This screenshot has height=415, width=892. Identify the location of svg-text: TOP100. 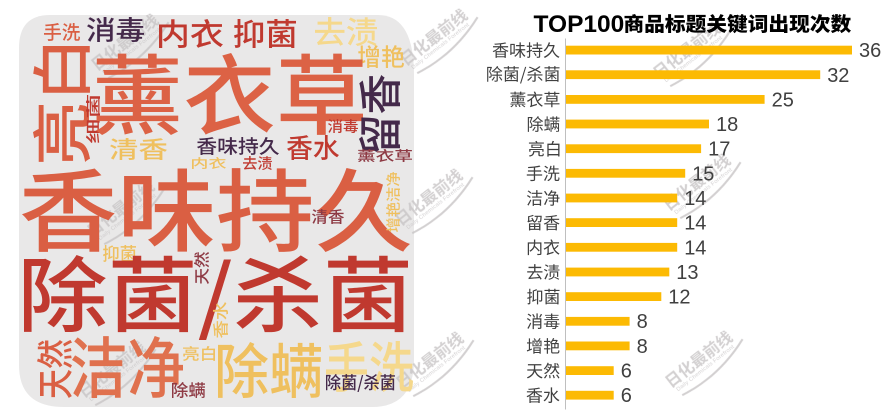
(579, 24).